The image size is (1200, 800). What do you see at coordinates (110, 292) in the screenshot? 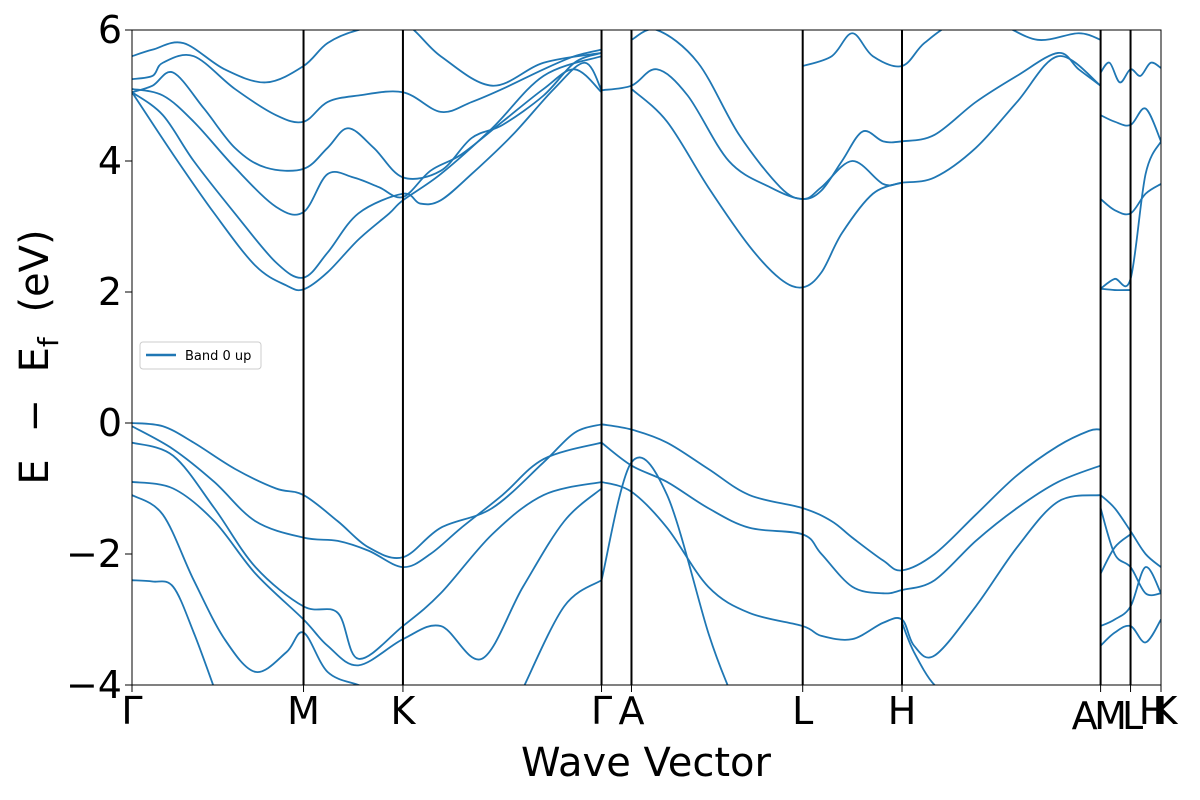
I see `y-tick-label: 2` at bounding box center [110, 292].